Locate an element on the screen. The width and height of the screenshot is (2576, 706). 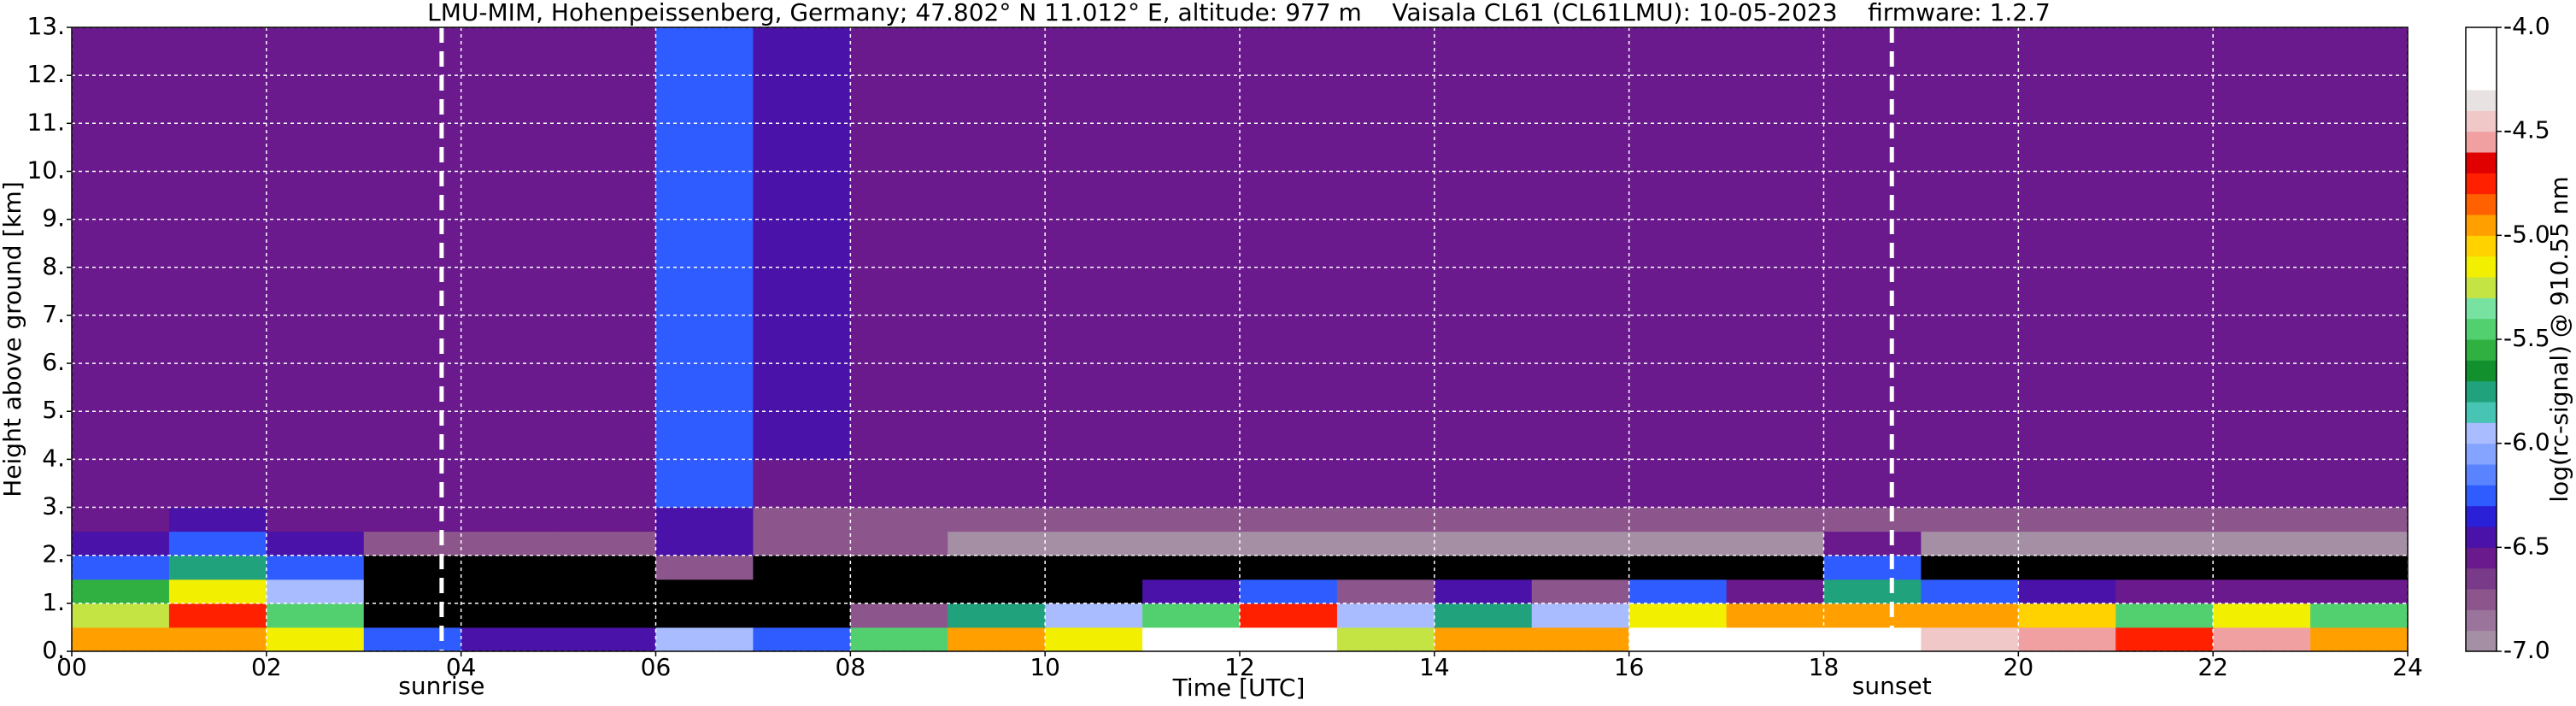
y-tick-label: 3. is located at coordinates (53, 506).